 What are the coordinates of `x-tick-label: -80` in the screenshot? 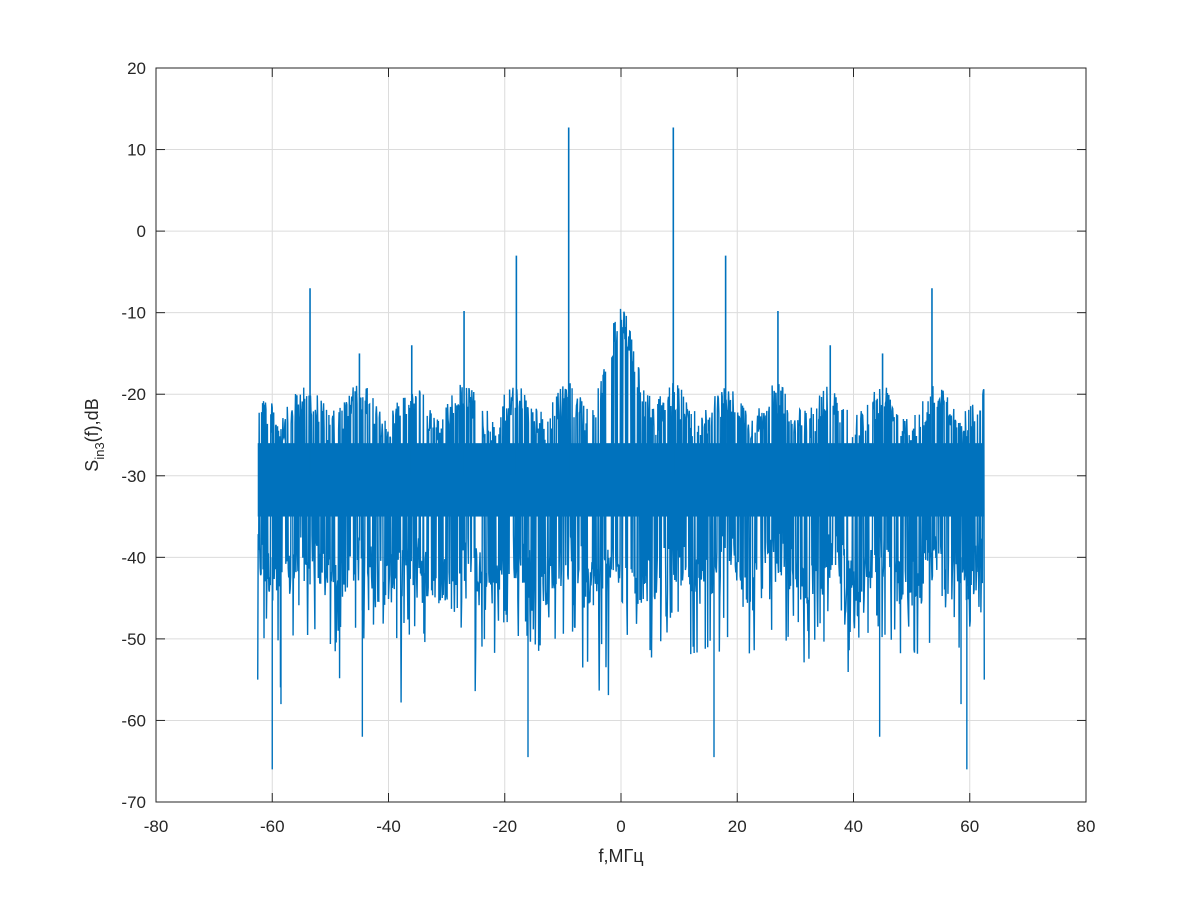 It's located at (156, 826).